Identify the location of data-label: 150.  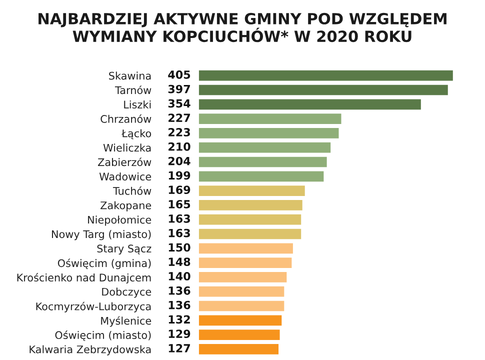
(179, 247).